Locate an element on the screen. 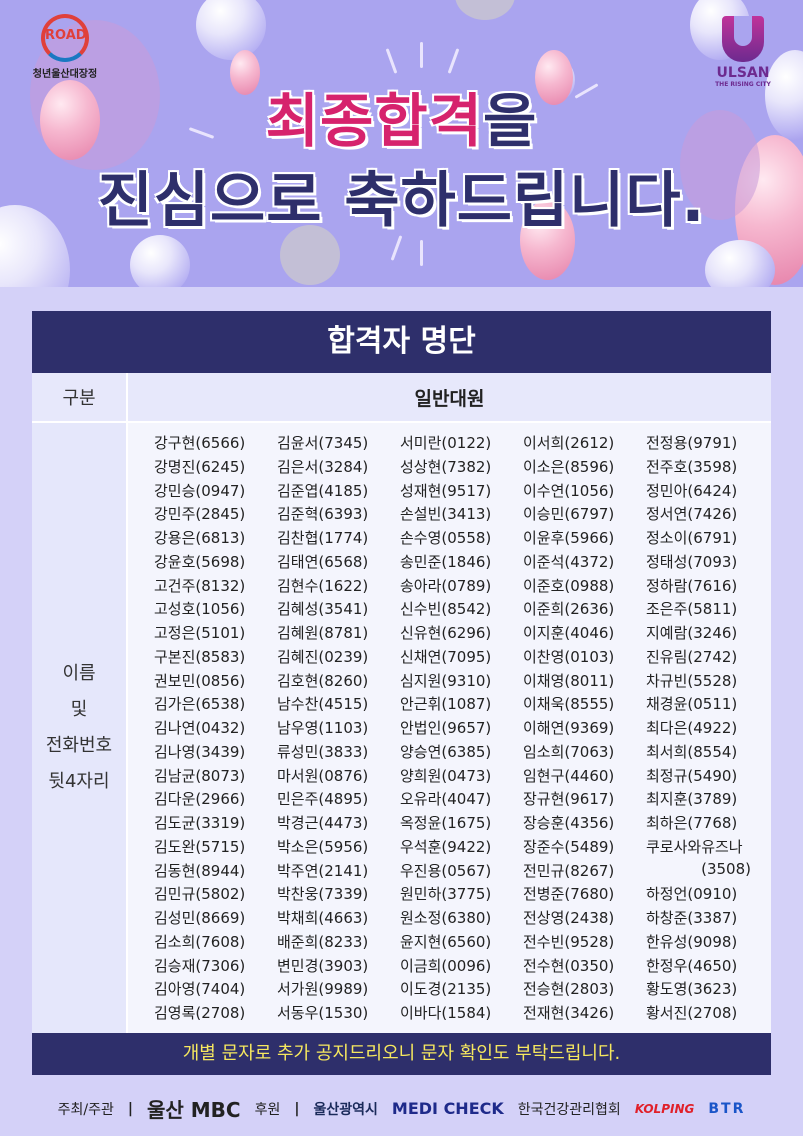 The image size is (803, 1136). name-entry: 배준희(8233) is located at coordinates (323, 941).